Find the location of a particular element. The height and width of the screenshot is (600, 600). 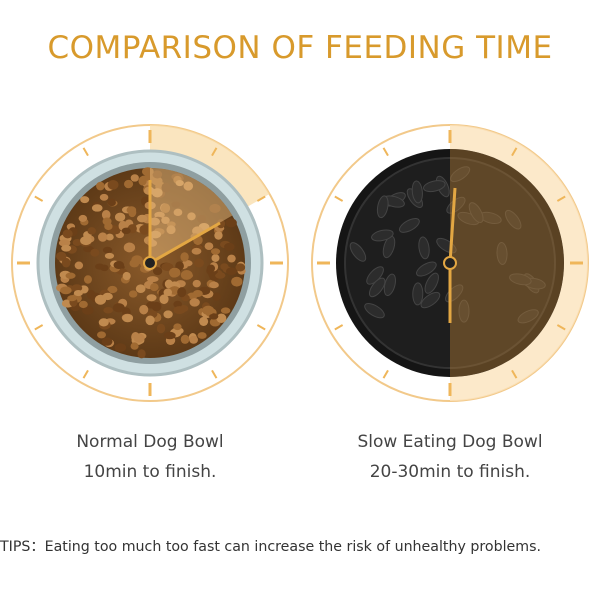

clock-hand-end is located at coordinates (185, 243).